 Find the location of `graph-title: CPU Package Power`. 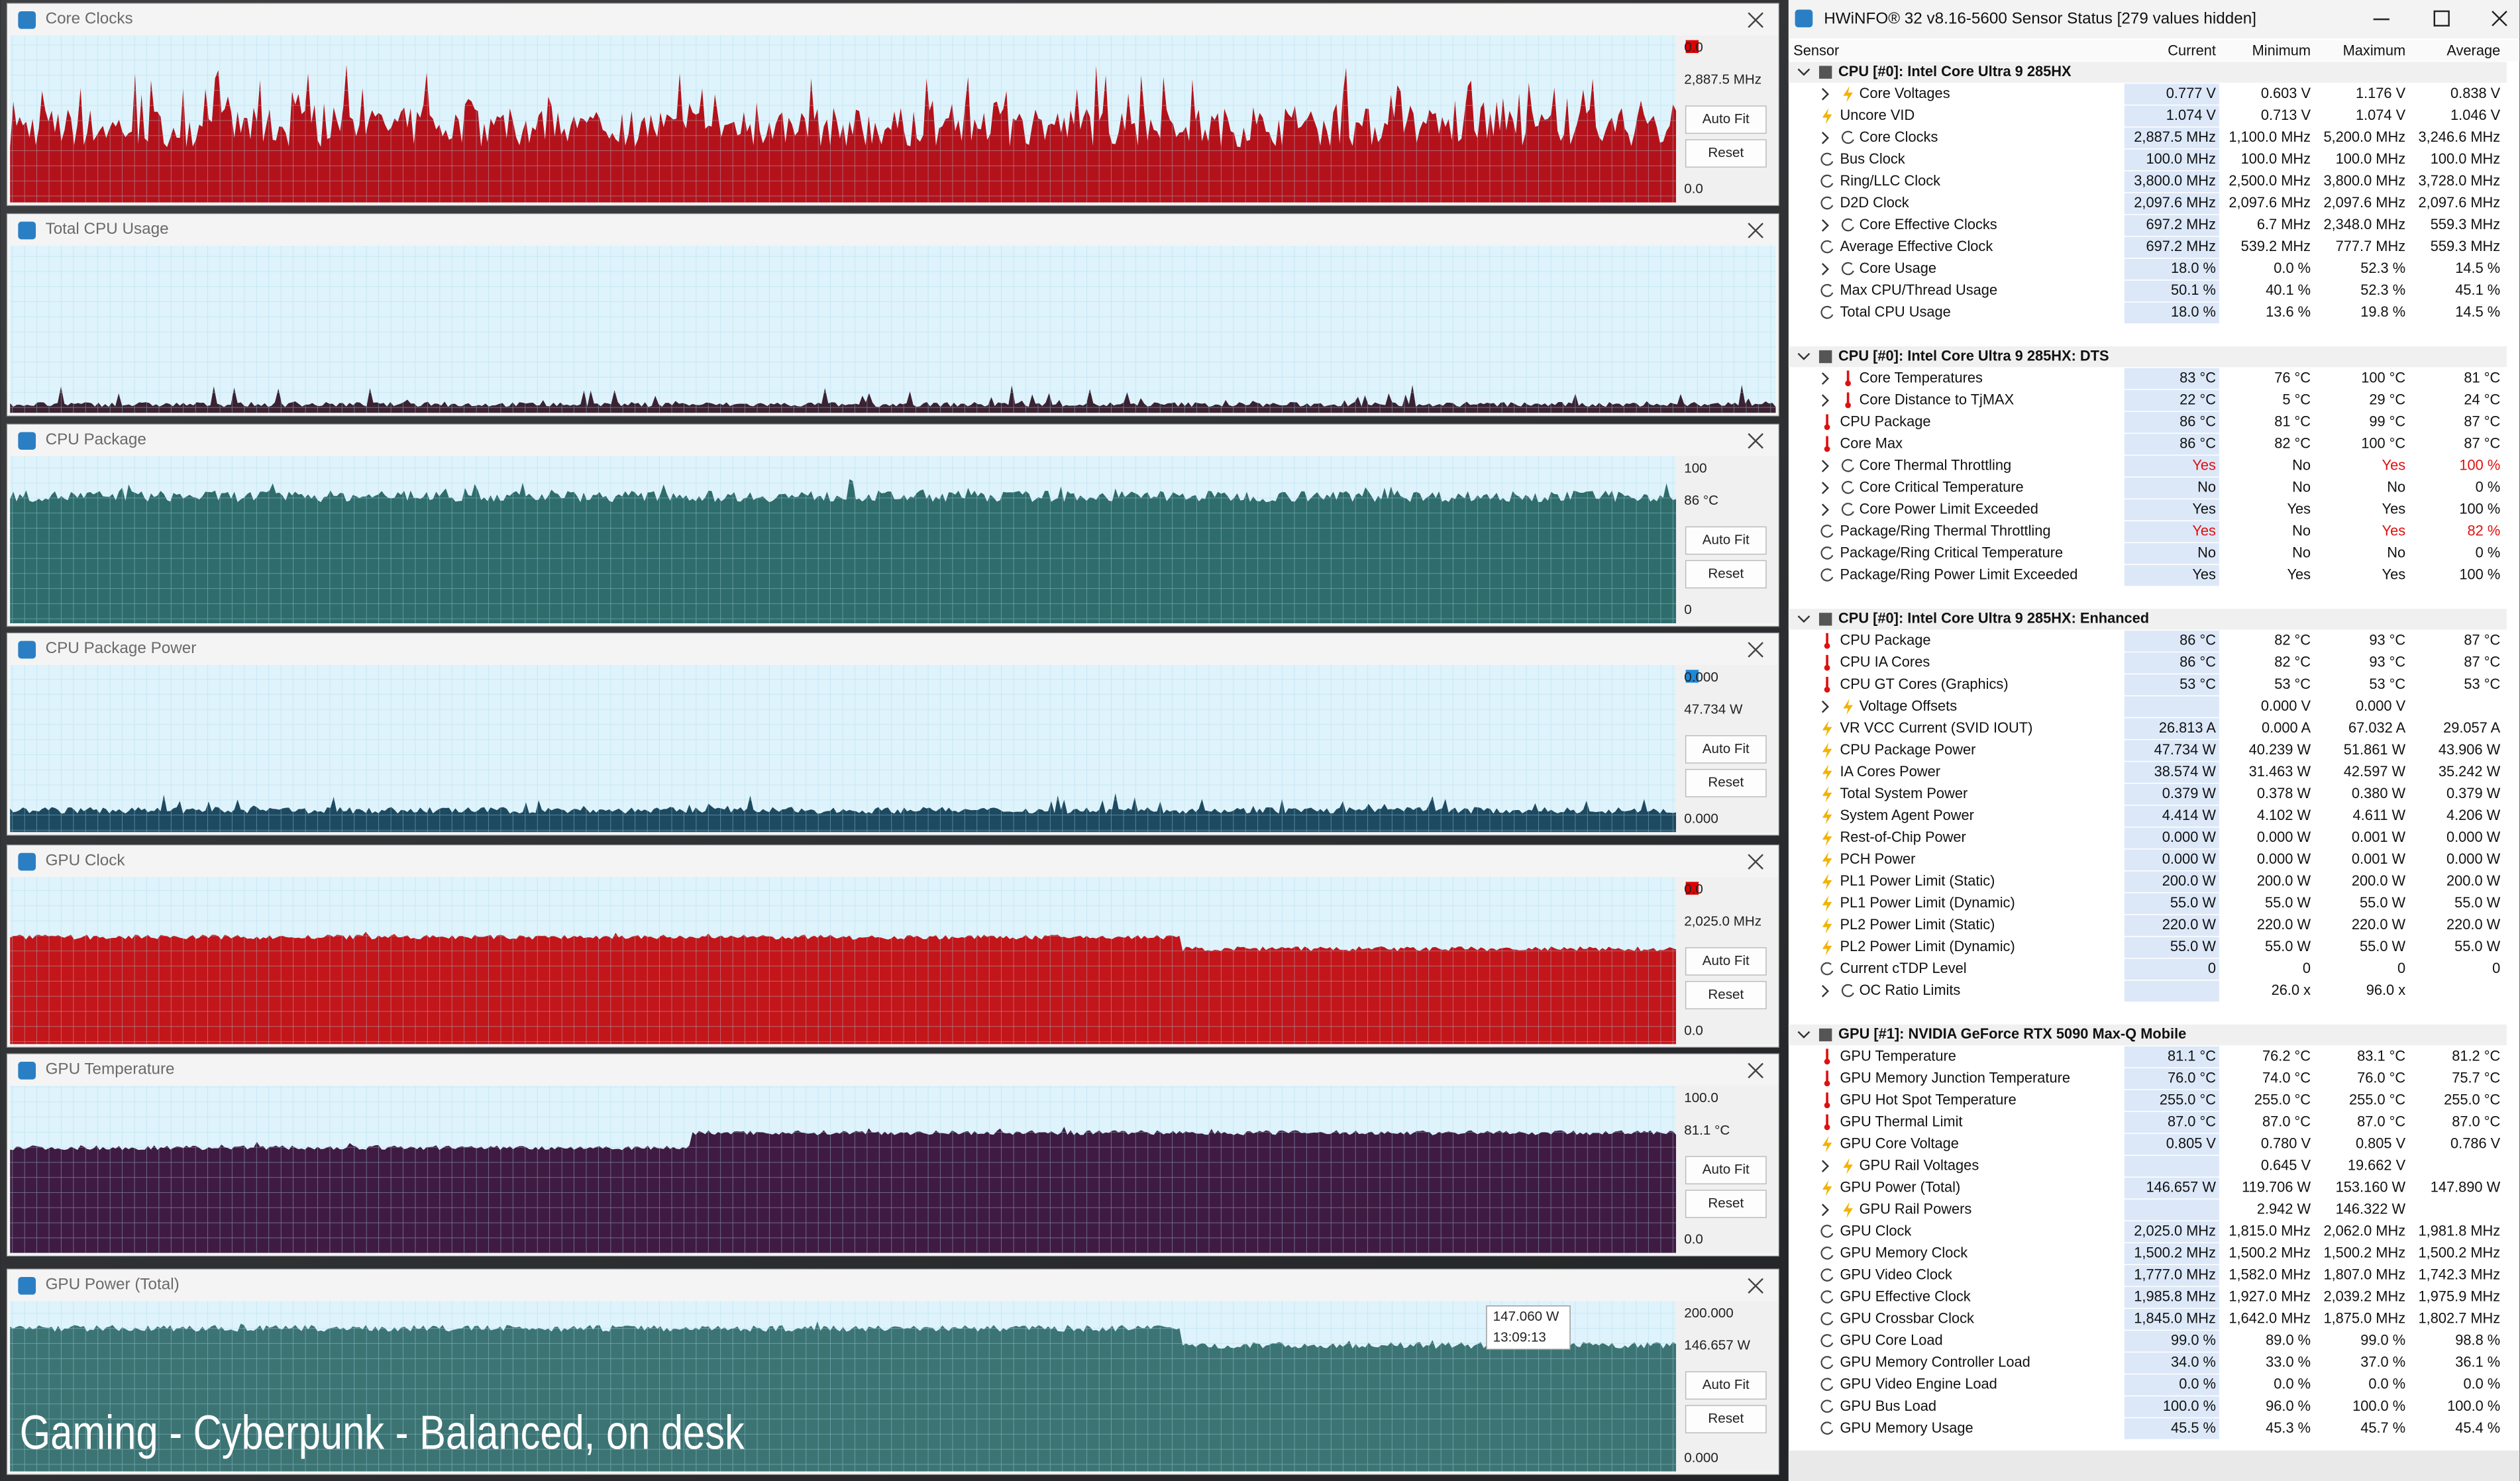

graph-title: CPU Package Power is located at coordinates (121, 648).